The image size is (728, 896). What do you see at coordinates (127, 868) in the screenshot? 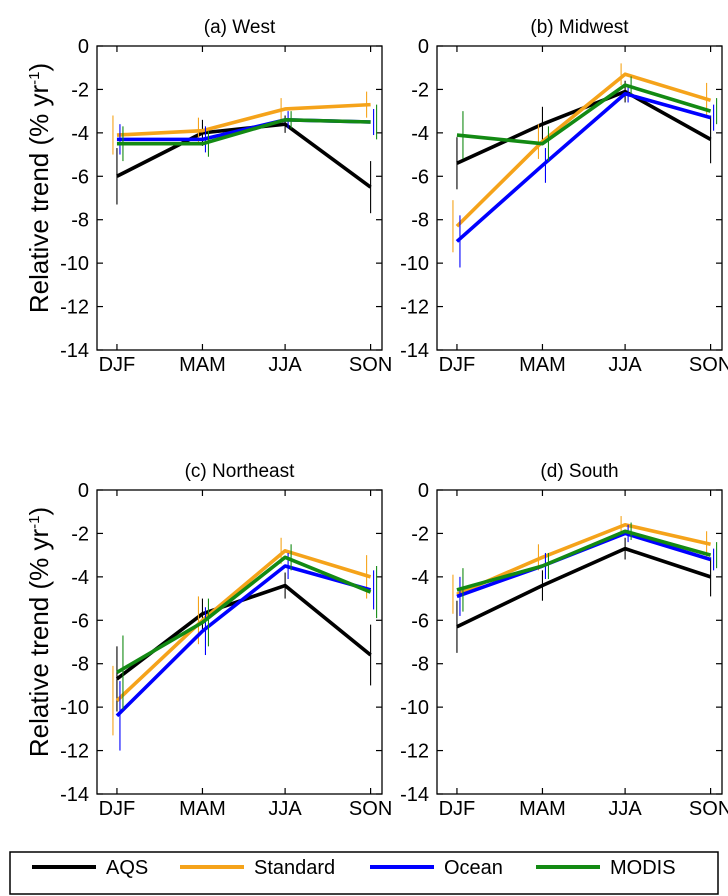
I see `legend-label-aqs: AQS` at bounding box center [127, 868].